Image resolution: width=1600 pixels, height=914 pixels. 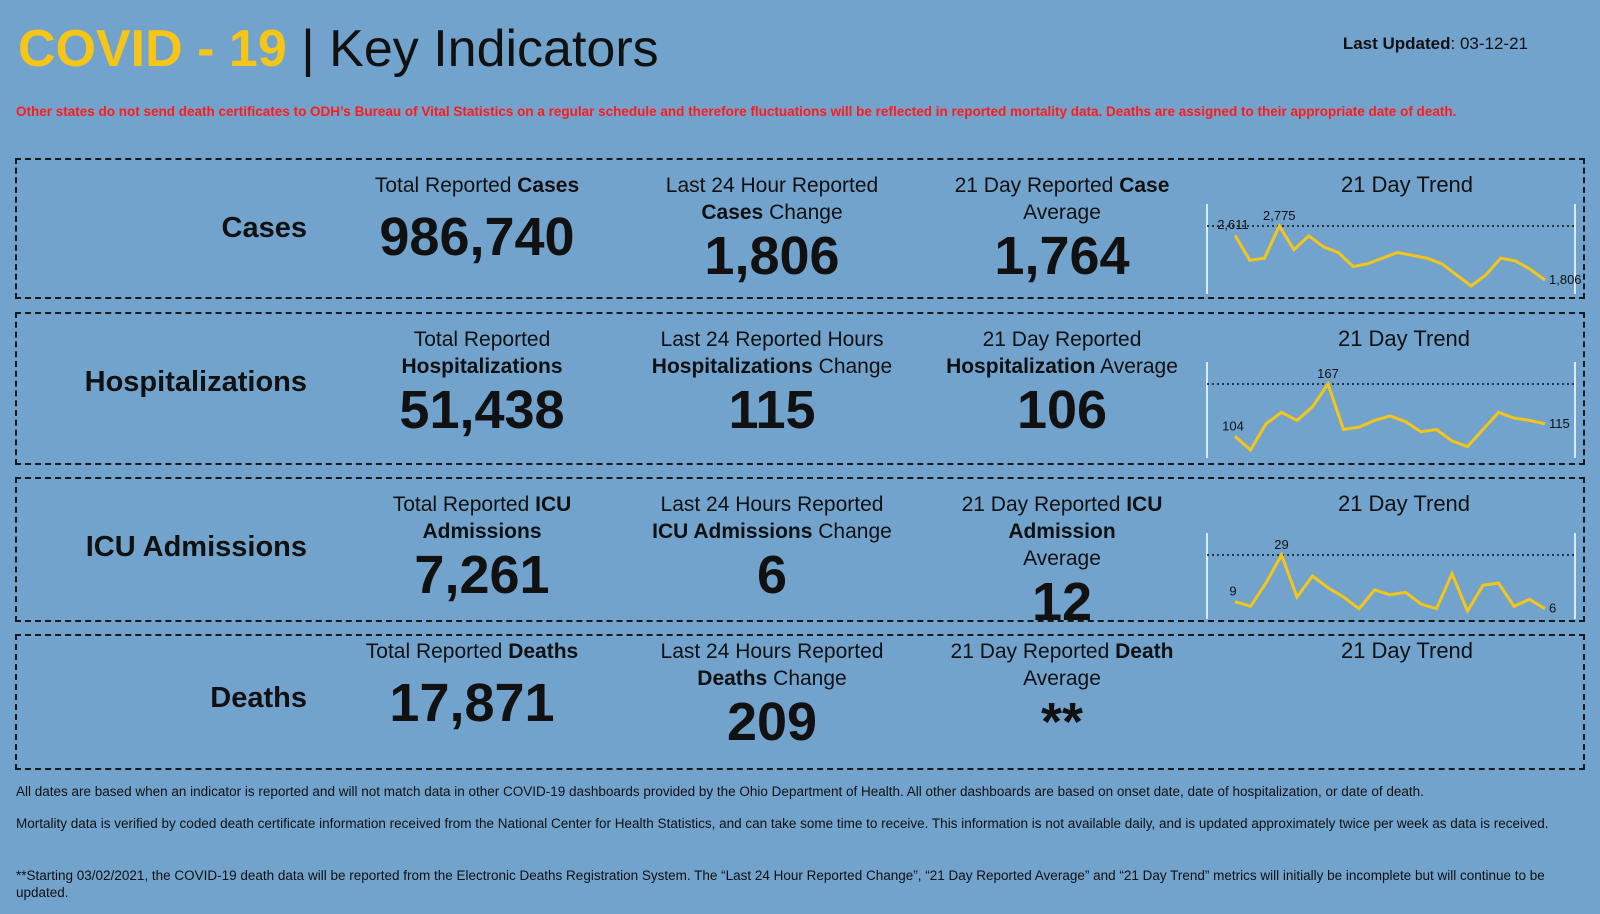 I want to click on trend-chart-icu: 9 29 6, so click(x=1391, y=576).